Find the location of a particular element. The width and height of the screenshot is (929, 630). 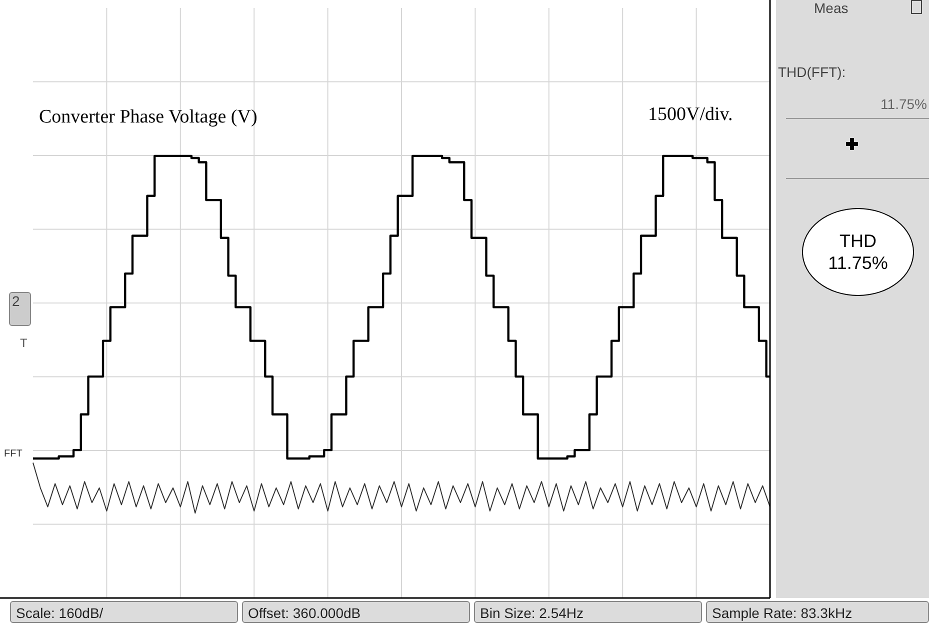

text: Offset: 360.000dB is located at coordinates (356, 612).